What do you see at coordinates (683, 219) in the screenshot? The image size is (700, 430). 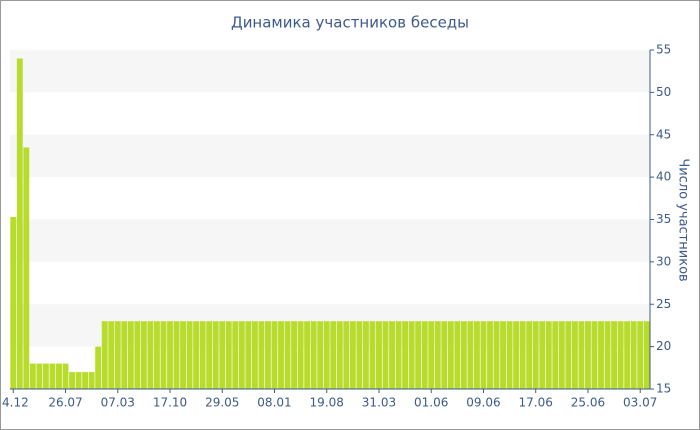 I see `y-axis-title: Число участников` at bounding box center [683, 219].